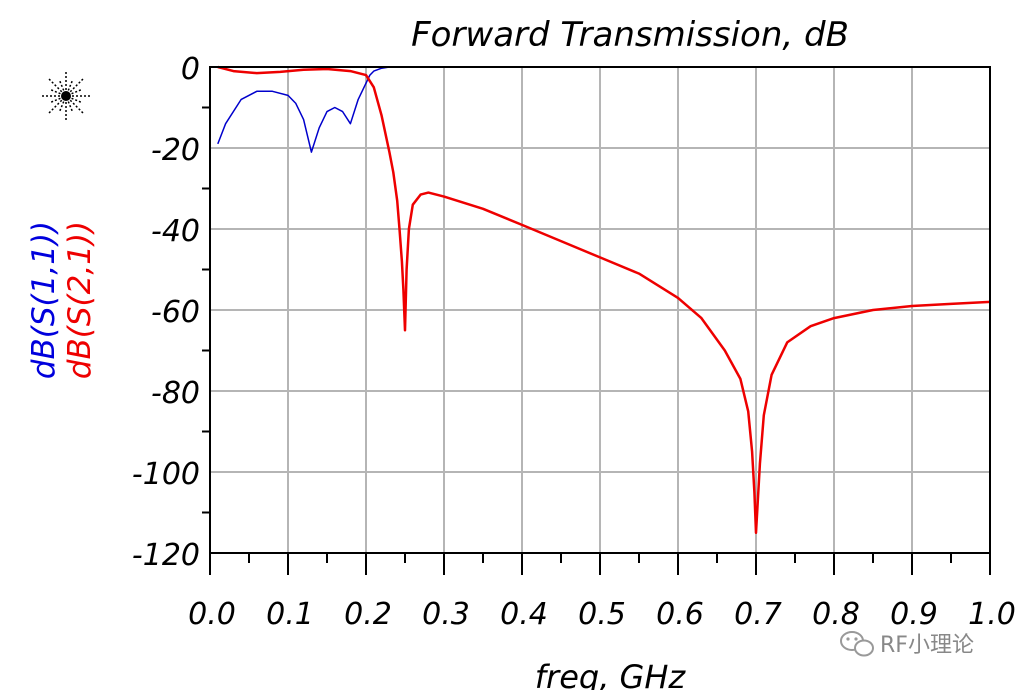 The width and height of the screenshot is (1020, 690). Describe the element at coordinates (166, 555) in the screenshot. I see `y-tick-label: -120` at that location.